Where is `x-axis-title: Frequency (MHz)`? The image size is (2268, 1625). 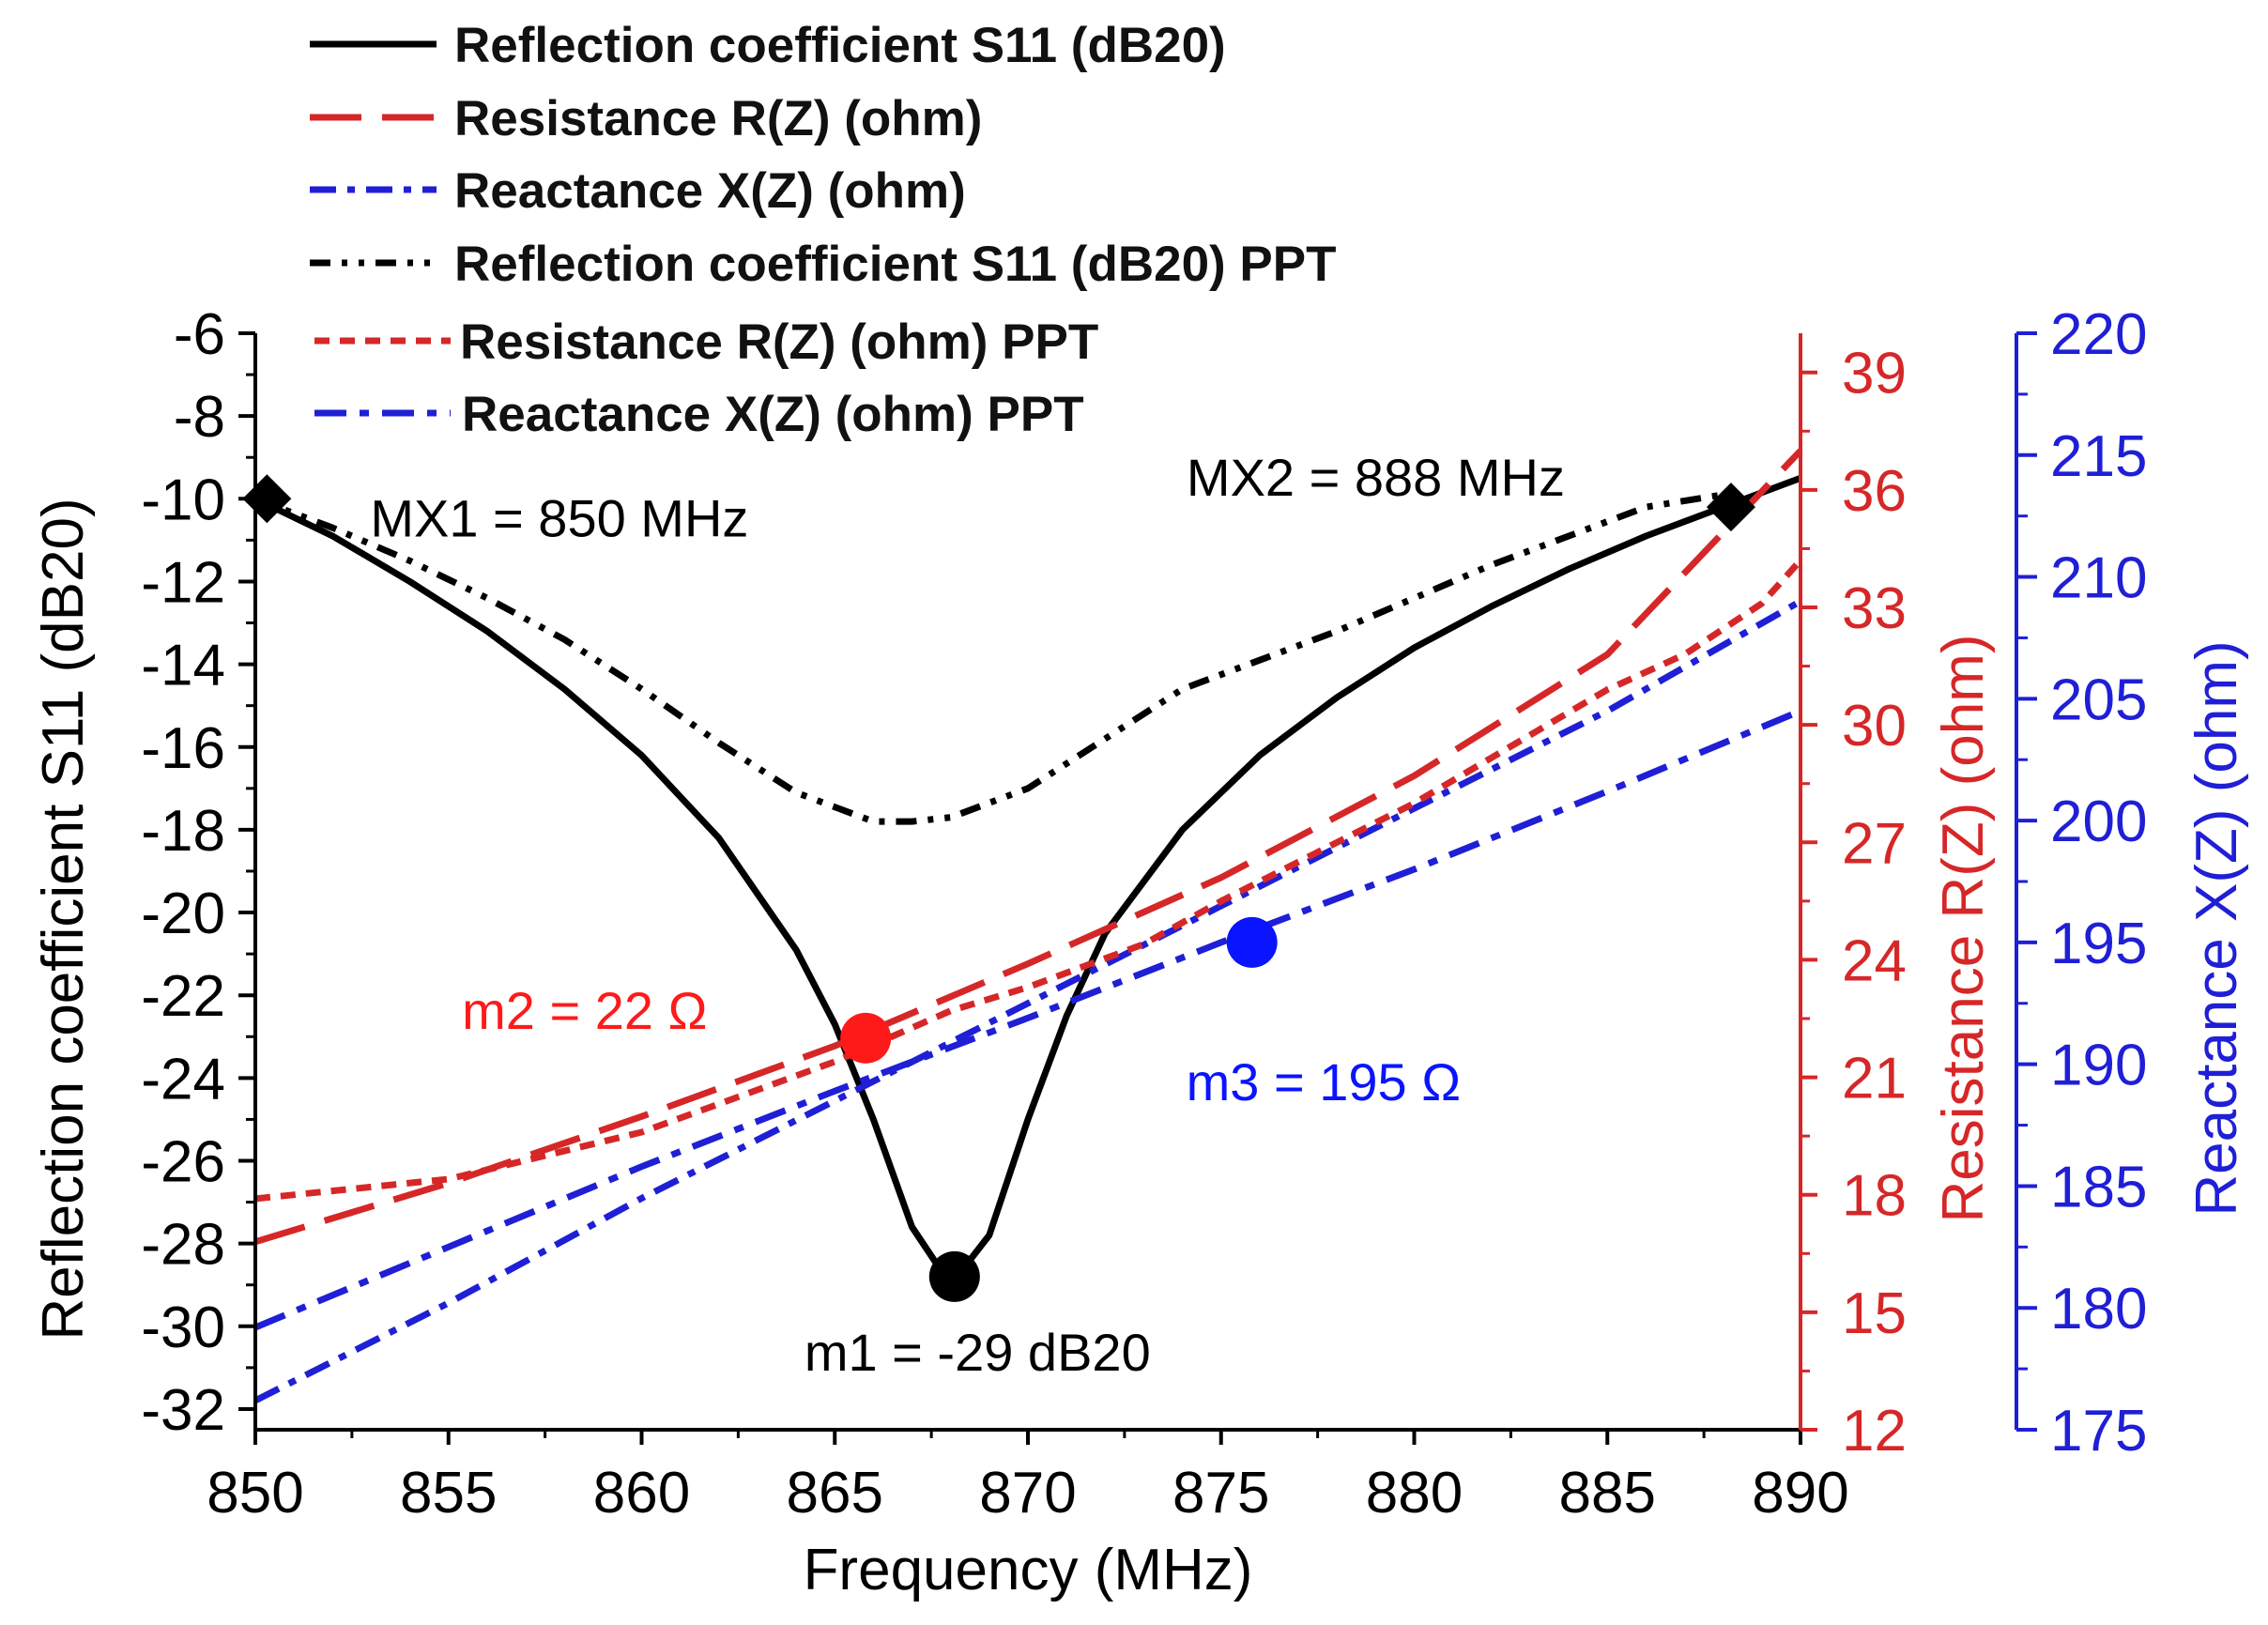 x-axis-title: Frequency (MHz) is located at coordinates (1028, 1570).